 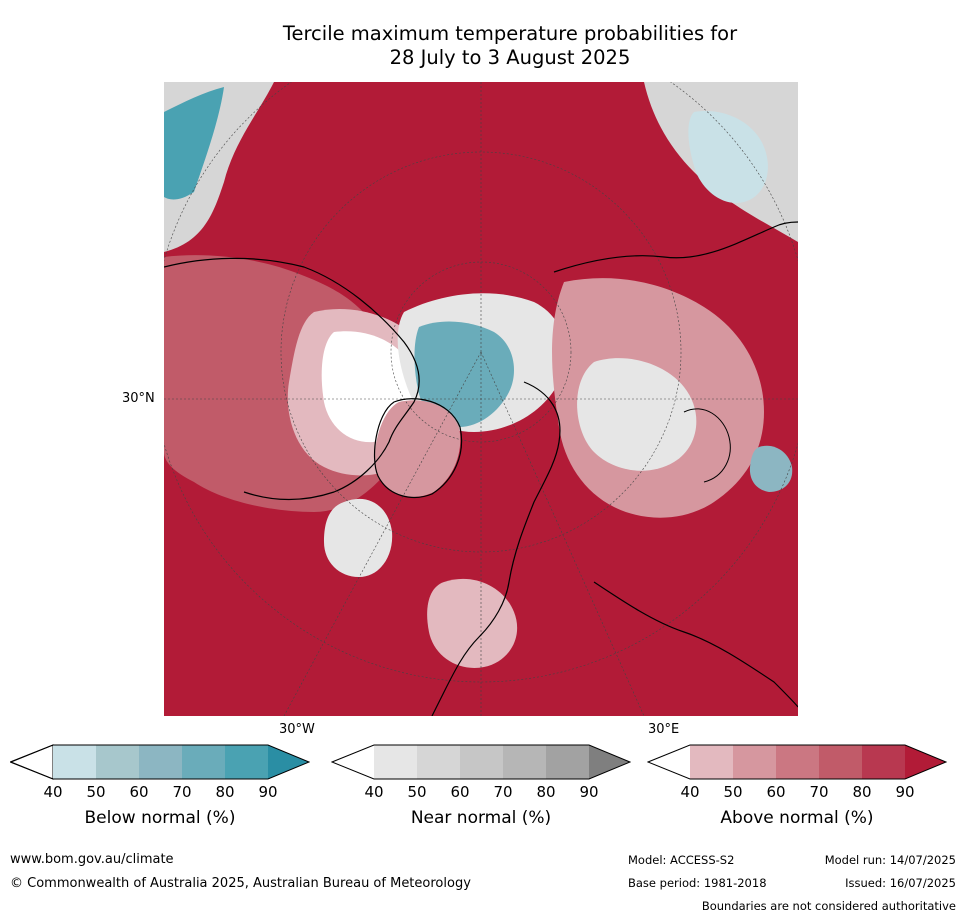 What do you see at coordinates (609, 762) in the screenshot?
I see `colorbar-near-normal-high-arrow` at bounding box center [609, 762].